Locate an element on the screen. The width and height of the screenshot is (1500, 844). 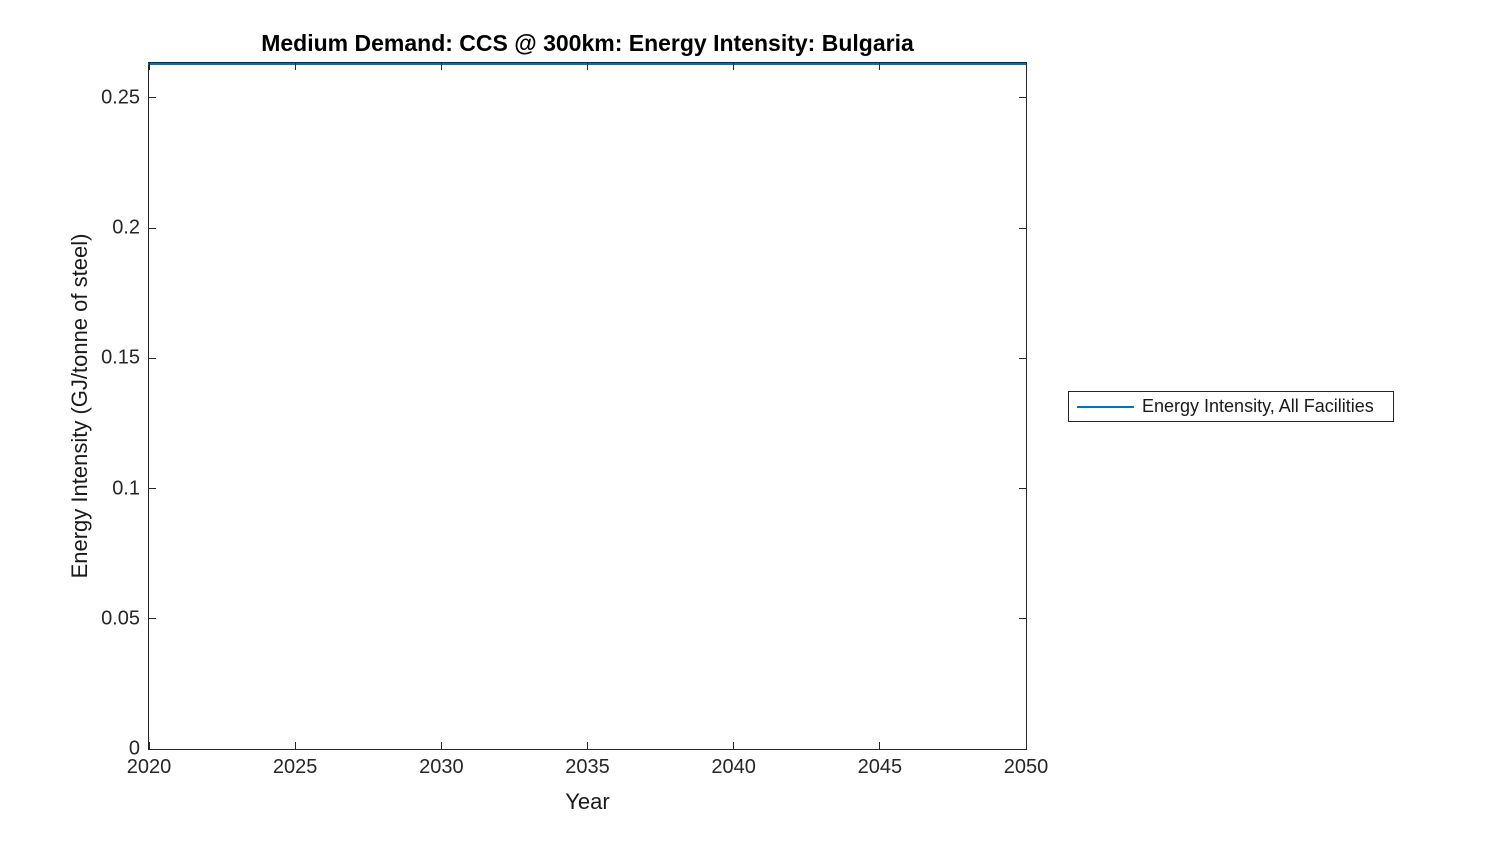
y-tick-label: 0.15 is located at coordinates (120, 357).